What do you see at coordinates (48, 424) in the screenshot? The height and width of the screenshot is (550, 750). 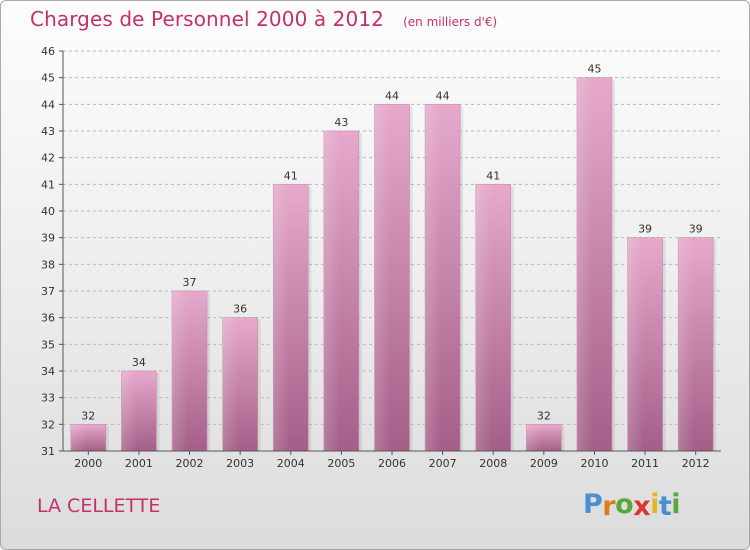 I see `y-tick-label: 32` at bounding box center [48, 424].